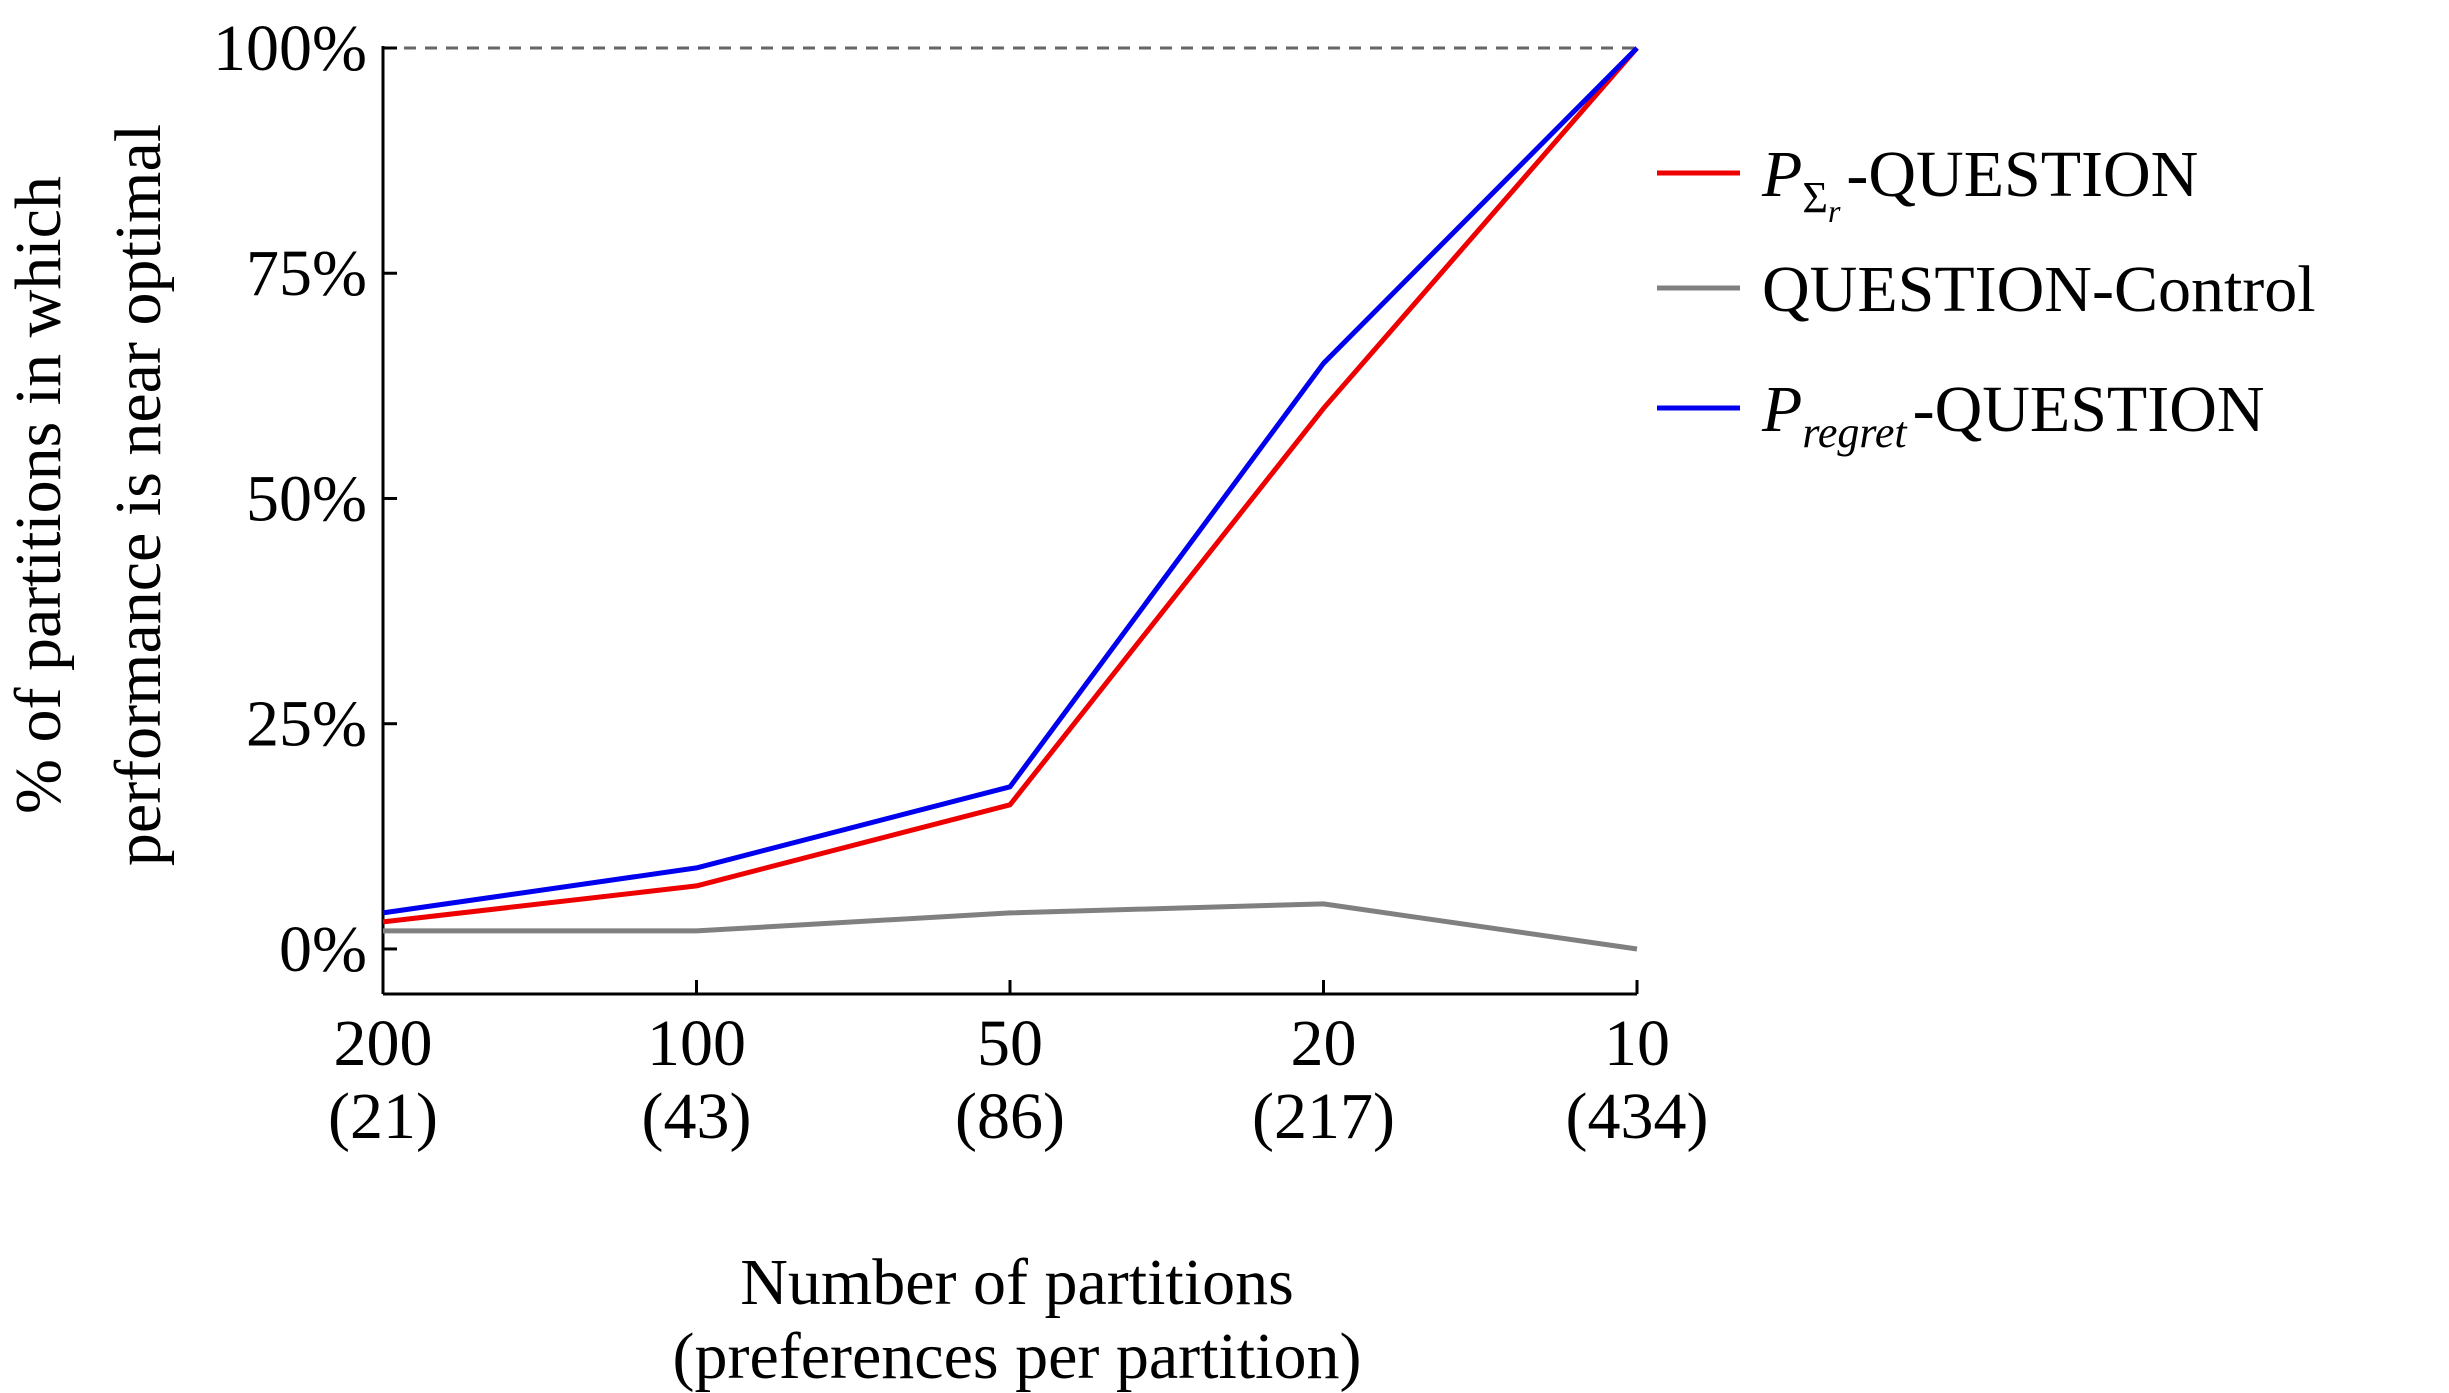 The width and height of the screenshot is (2449, 1393). What do you see at coordinates (1637, 1116) in the screenshot?
I see `x-tick-label-bottom-4: (434)` at bounding box center [1637, 1116].